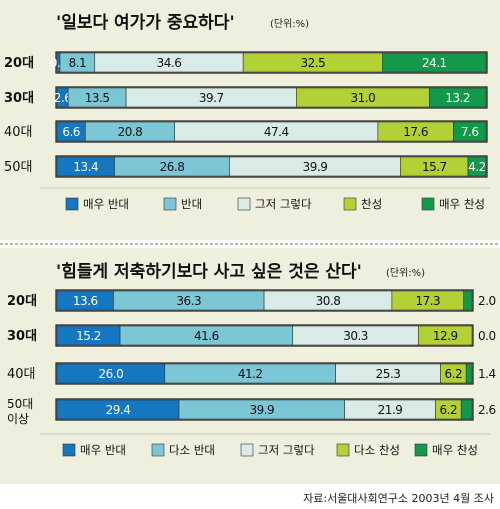  I want to click on data-label: 41.2, so click(250, 374).